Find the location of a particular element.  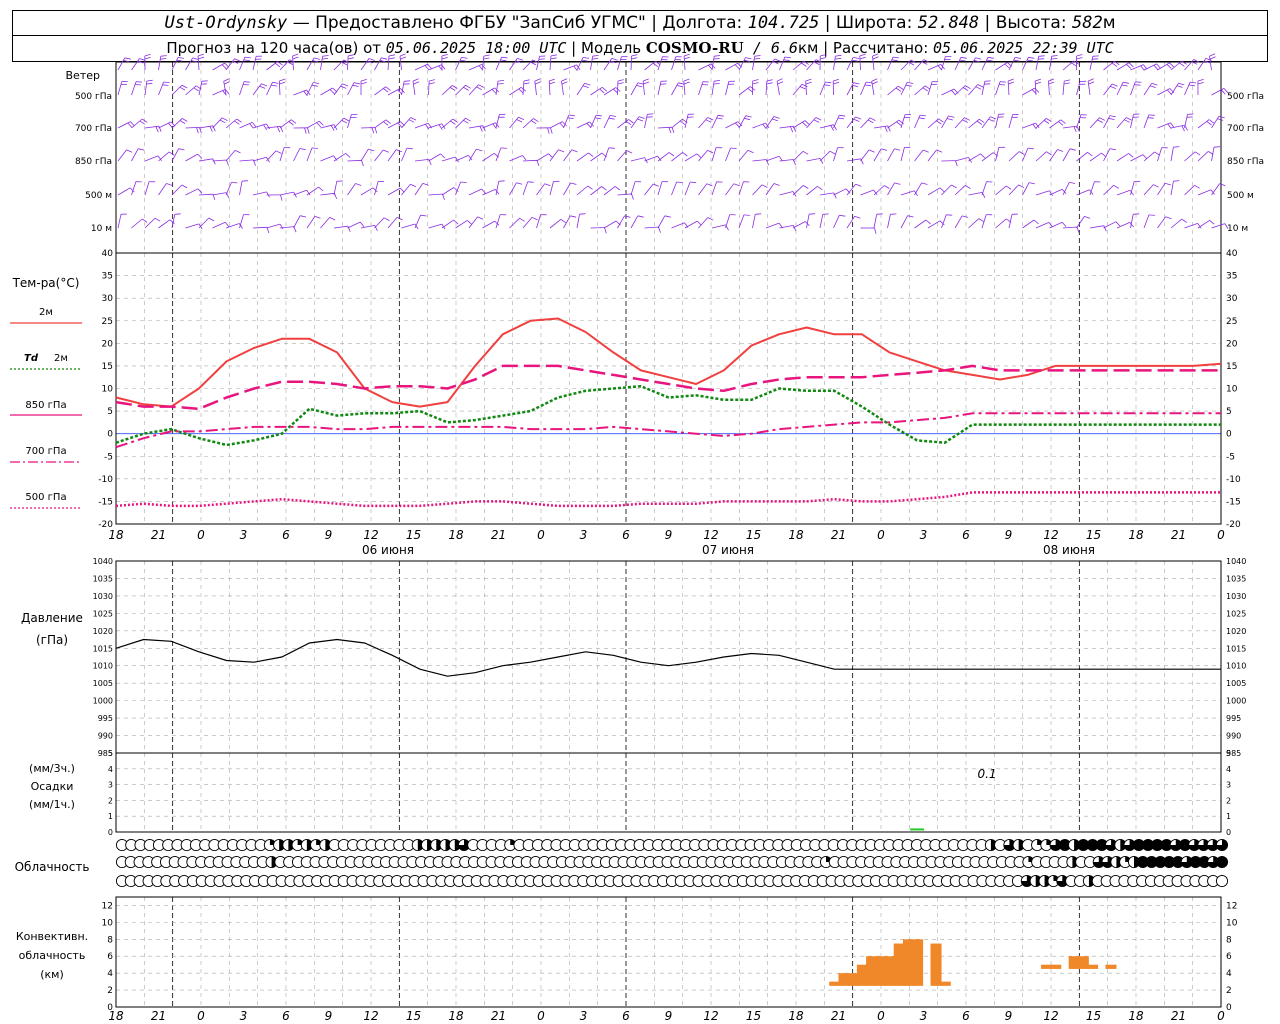

precip-tick-left: 1 is located at coordinates (110, 816).